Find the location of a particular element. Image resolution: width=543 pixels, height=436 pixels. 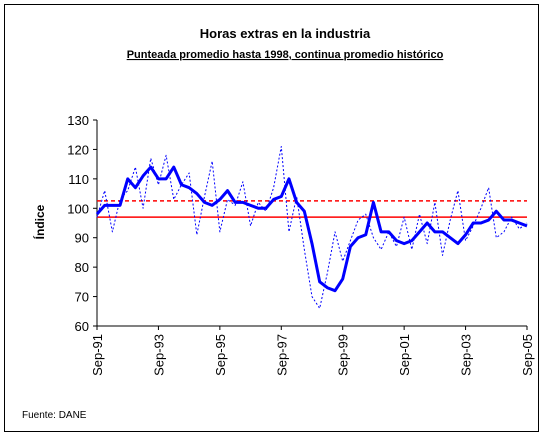

source-note: Fuente: DANE is located at coordinates (54, 415).